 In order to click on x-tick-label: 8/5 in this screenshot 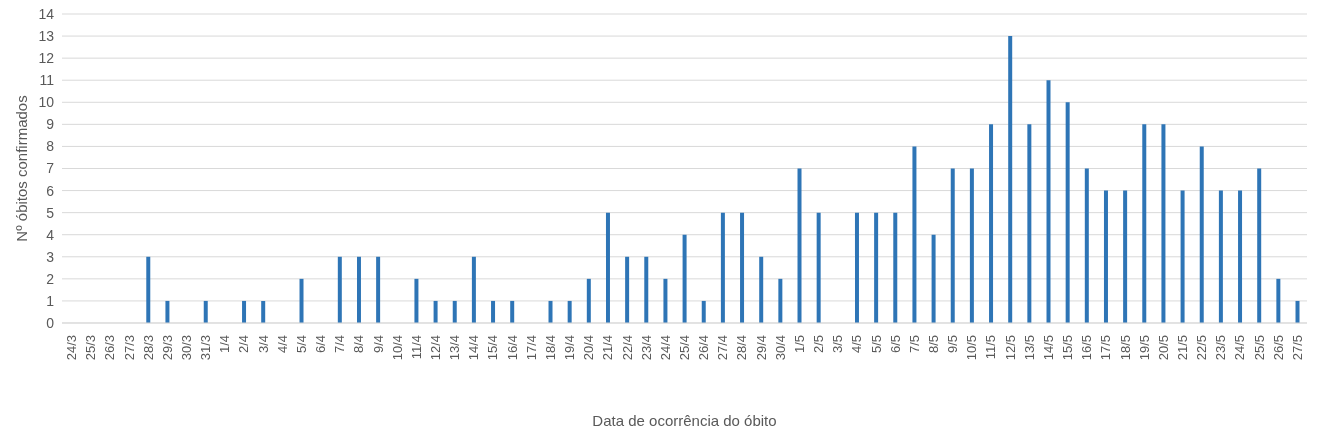, I will do `click(933, 344)`.